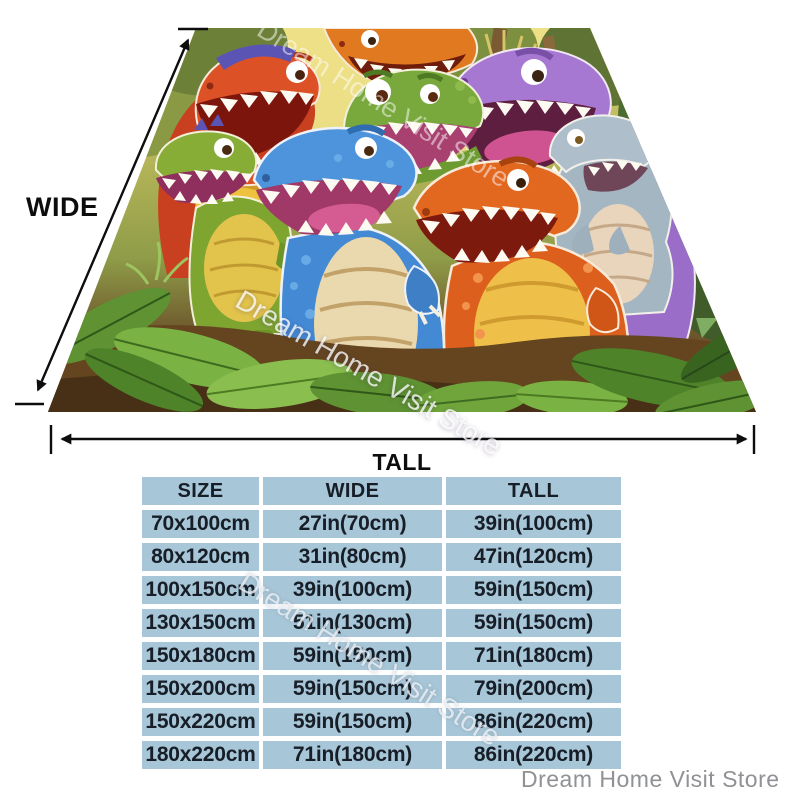 The height and width of the screenshot is (800, 800). What do you see at coordinates (533, 557) in the screenshot?
I see `table-cell: 47in(120cm)` at bounding box center [533, 557].